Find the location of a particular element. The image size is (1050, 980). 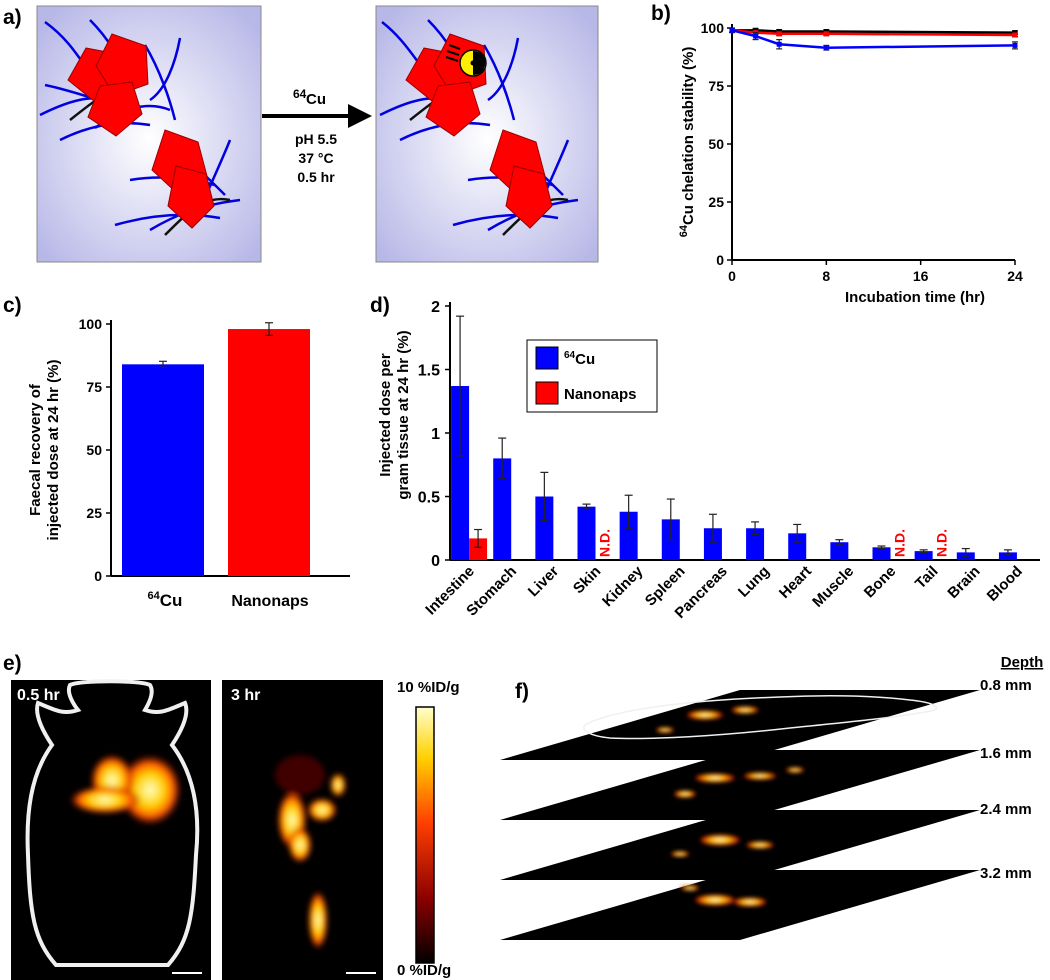

depth-header: Depth is located at coordinates (1022, 662).